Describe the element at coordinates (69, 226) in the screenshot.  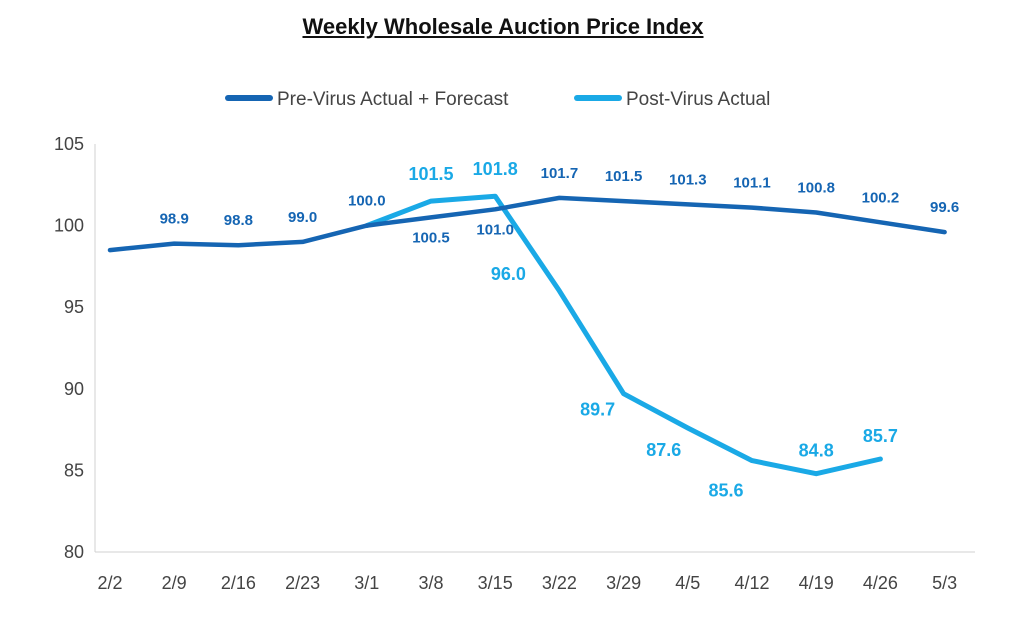
I see `y-tick-label: 100` at that location.